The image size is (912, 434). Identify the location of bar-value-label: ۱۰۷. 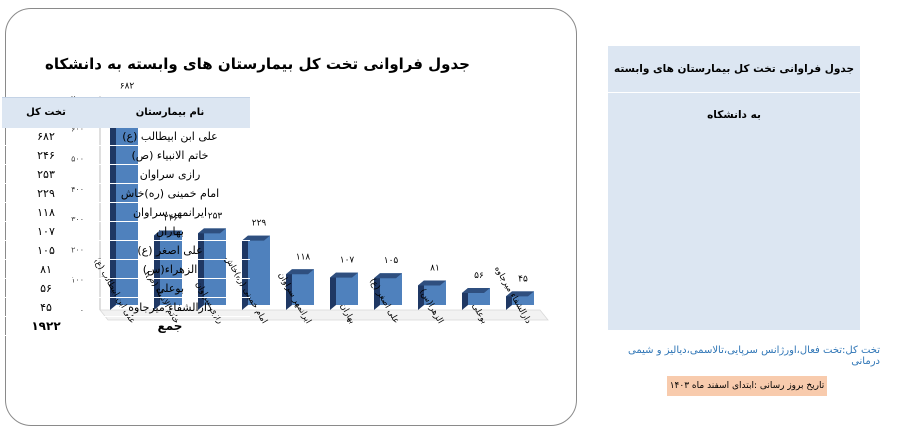
(347, 261).